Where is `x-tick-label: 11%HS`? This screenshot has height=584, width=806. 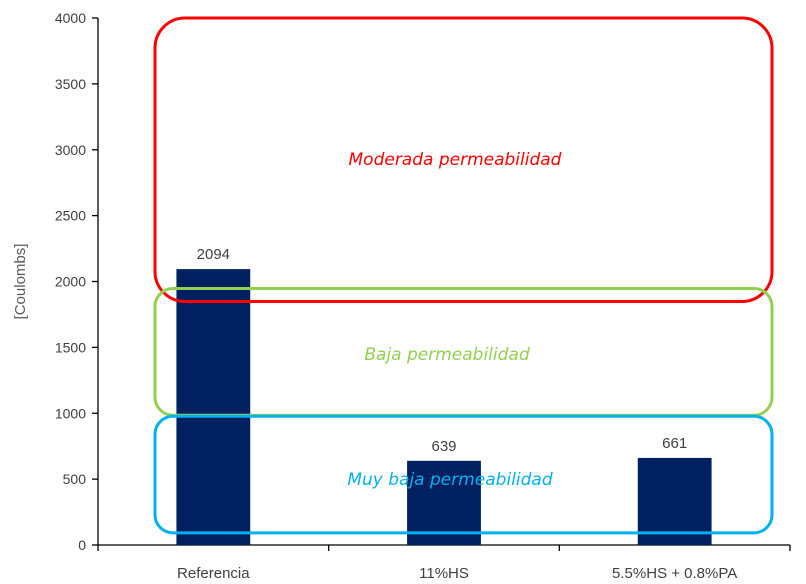 x-tick-label: 11%HS is located at coordinates (444, 573).